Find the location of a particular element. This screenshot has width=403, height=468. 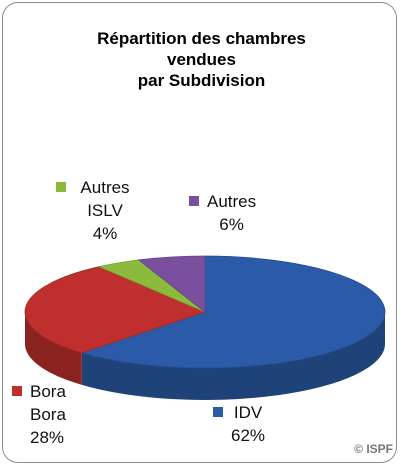

data-label: IDV 62% is located at coordinates (239, 424).